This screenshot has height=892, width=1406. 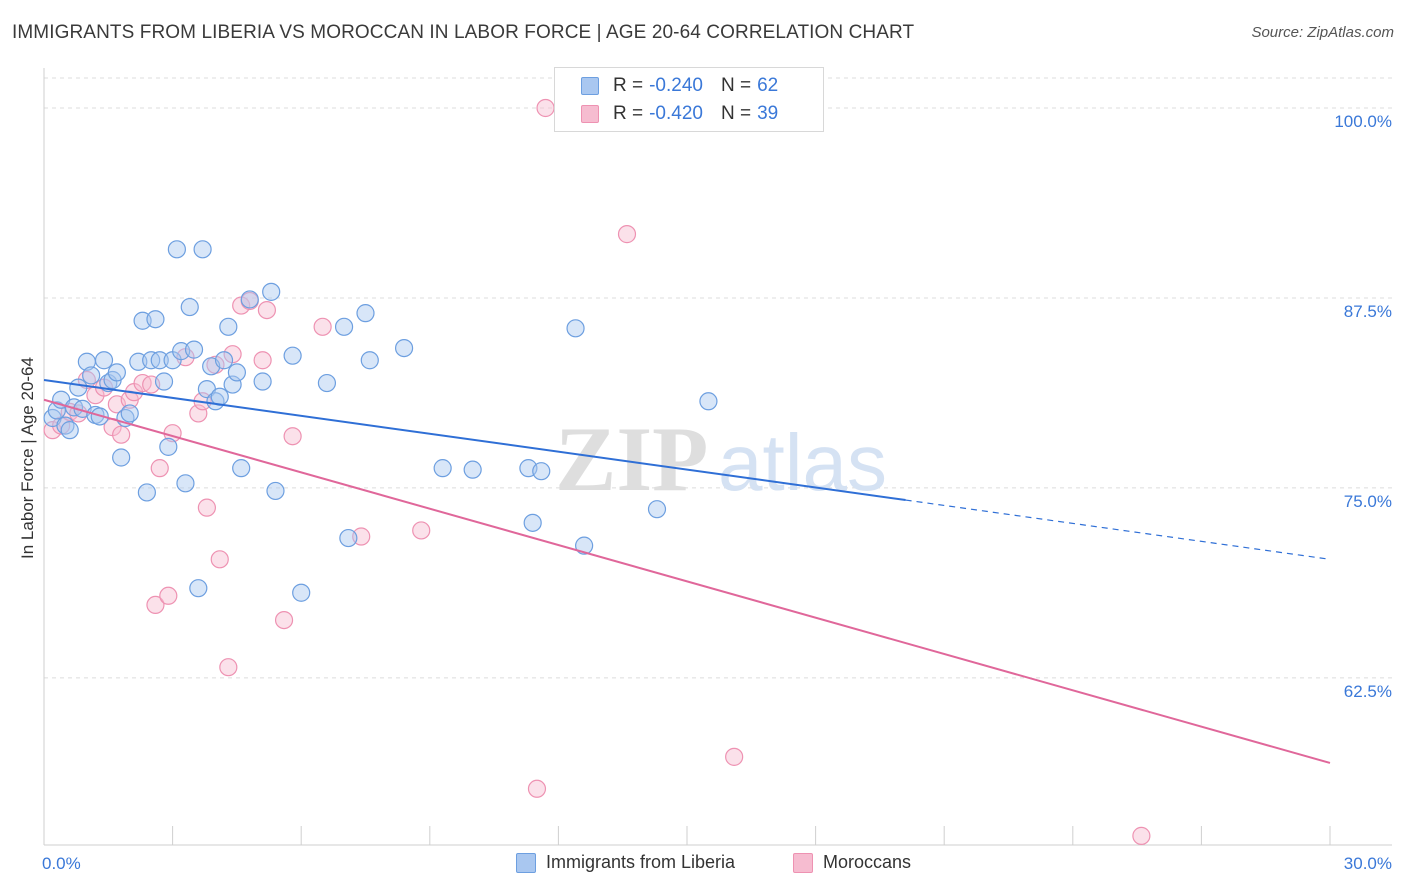 What do you see at coordinates (867, 862) in the screenshot?
I see `bottom-moroccan-label: Moroccans` at bounding box center [867, 862].